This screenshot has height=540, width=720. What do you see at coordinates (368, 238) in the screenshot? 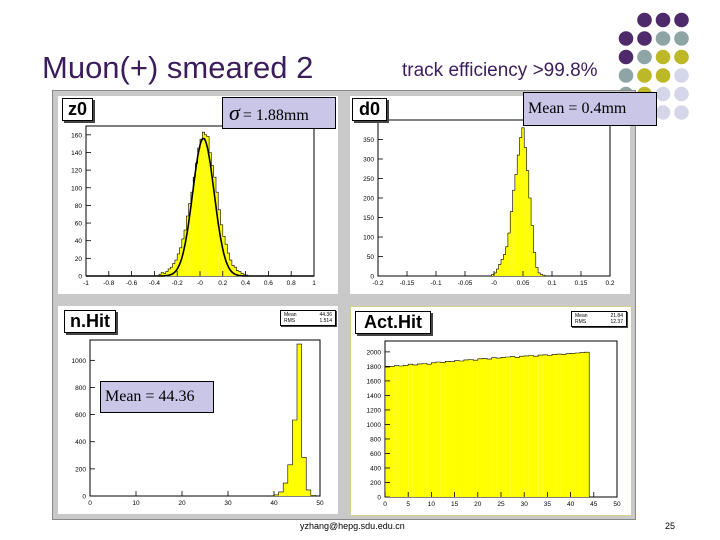
I see `y-tick-label: 100` at bounding box center [368, 238].